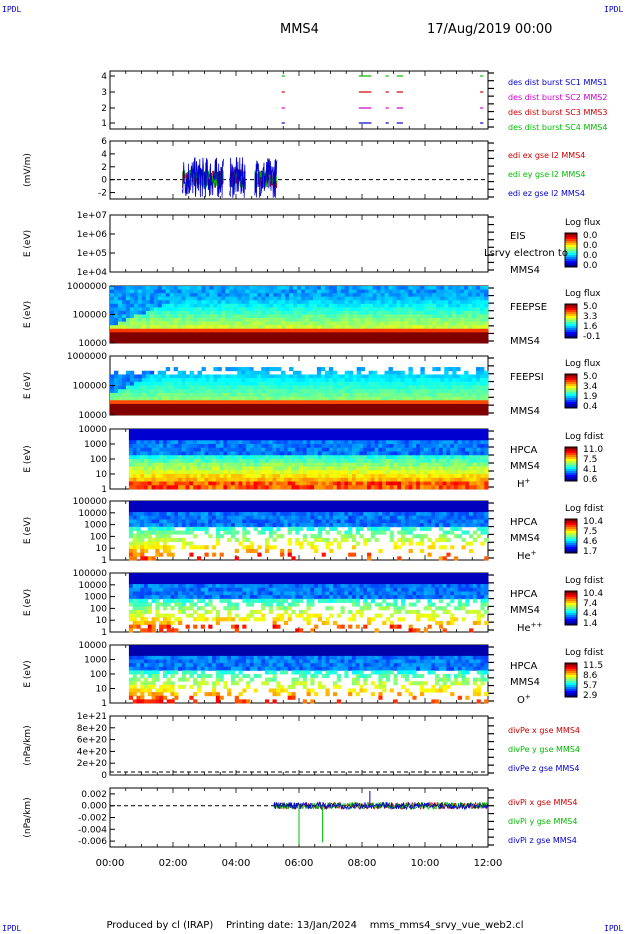 This screenshot has width=630, height=934. I want to click on colorbar-swatch, so click(571, 387).